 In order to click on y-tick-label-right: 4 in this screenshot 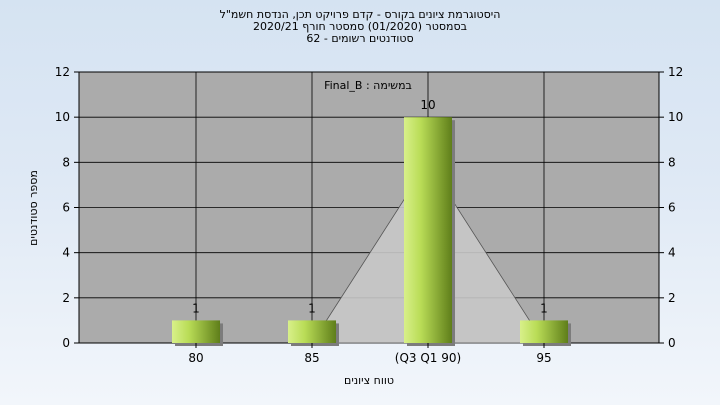, I will do `click(672, 253)`.